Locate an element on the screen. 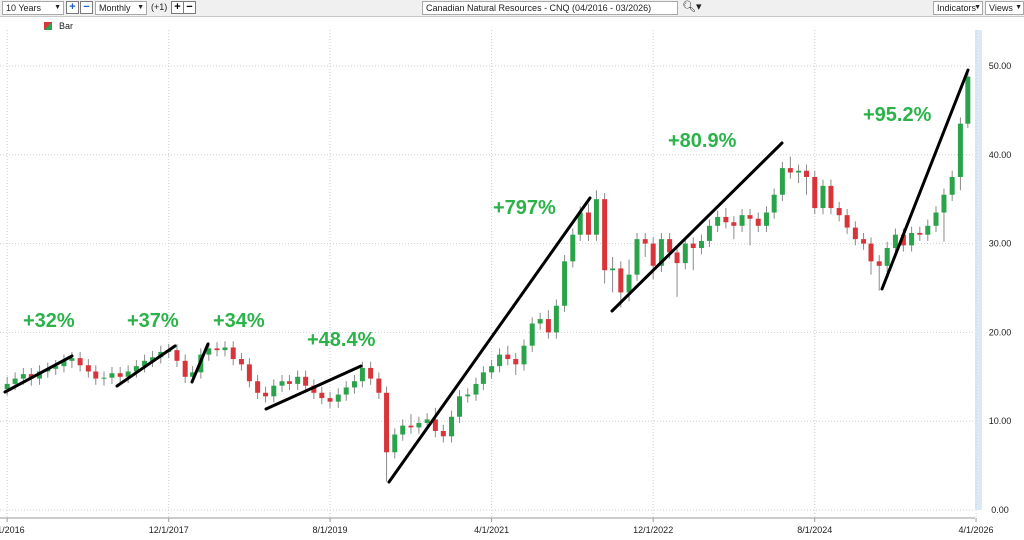 The height and width of the screenshot is (540, 1024). y-tick-label: 20.00 is located at coordinates (1000, 332).